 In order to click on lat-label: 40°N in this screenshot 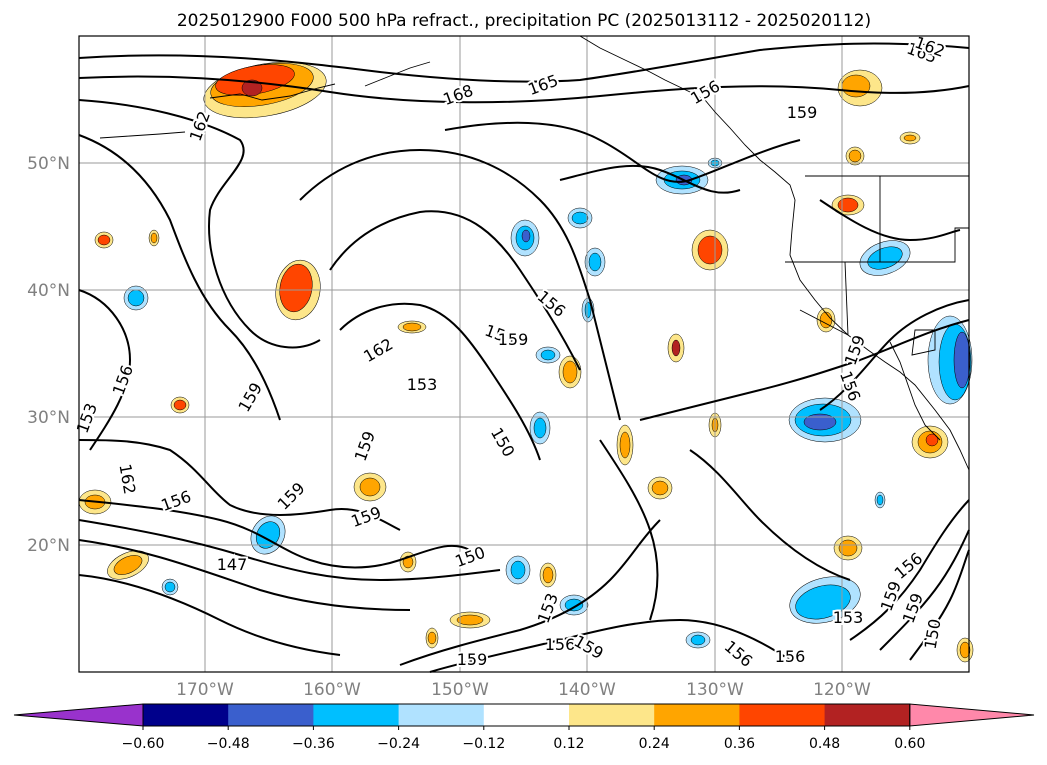, I will do `click(48, 291)`.